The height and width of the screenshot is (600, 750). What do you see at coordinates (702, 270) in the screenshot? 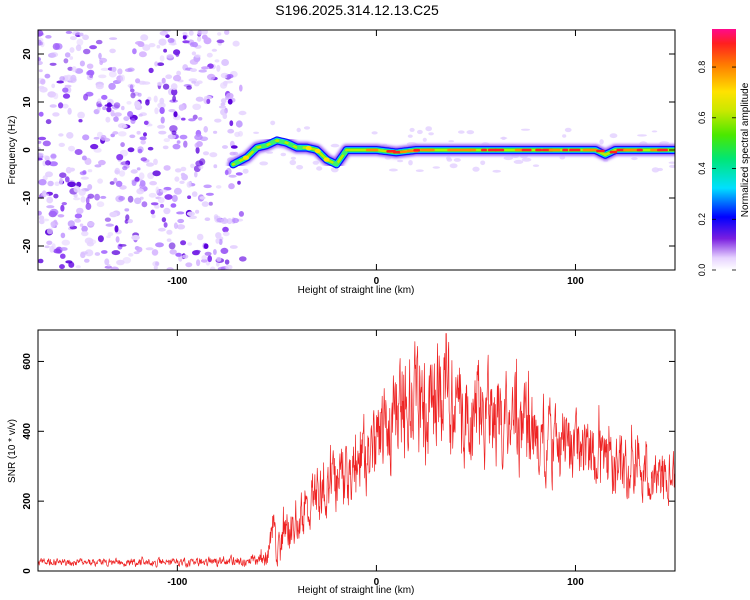
I see `colorbar-tick-label: 0.0` at bounding box center [702, 270].